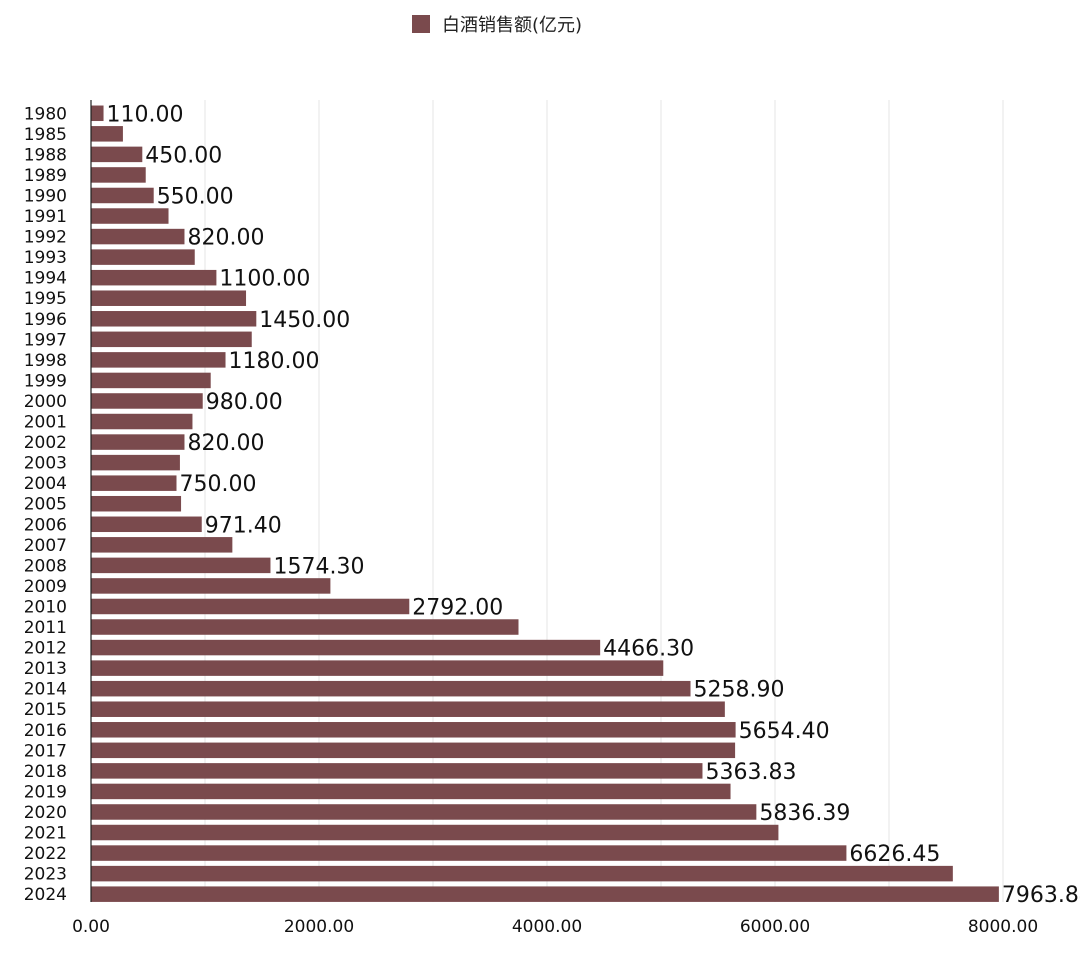 The height and width of the screenshot is (957, 1080). What do you see at coordinates (183, 155) in the screenshot?
I see `data-label: 450.00` at bounding box center [183, 155].